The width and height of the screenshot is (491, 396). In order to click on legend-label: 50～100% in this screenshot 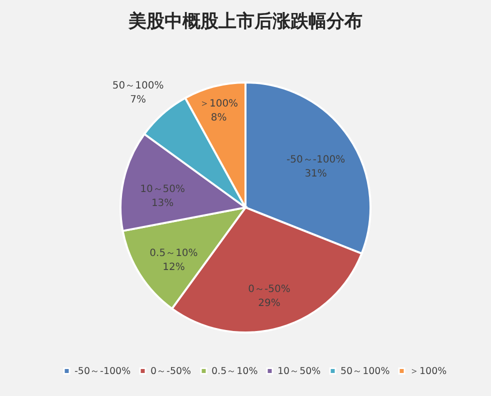, I will do `click(365, 372)`.